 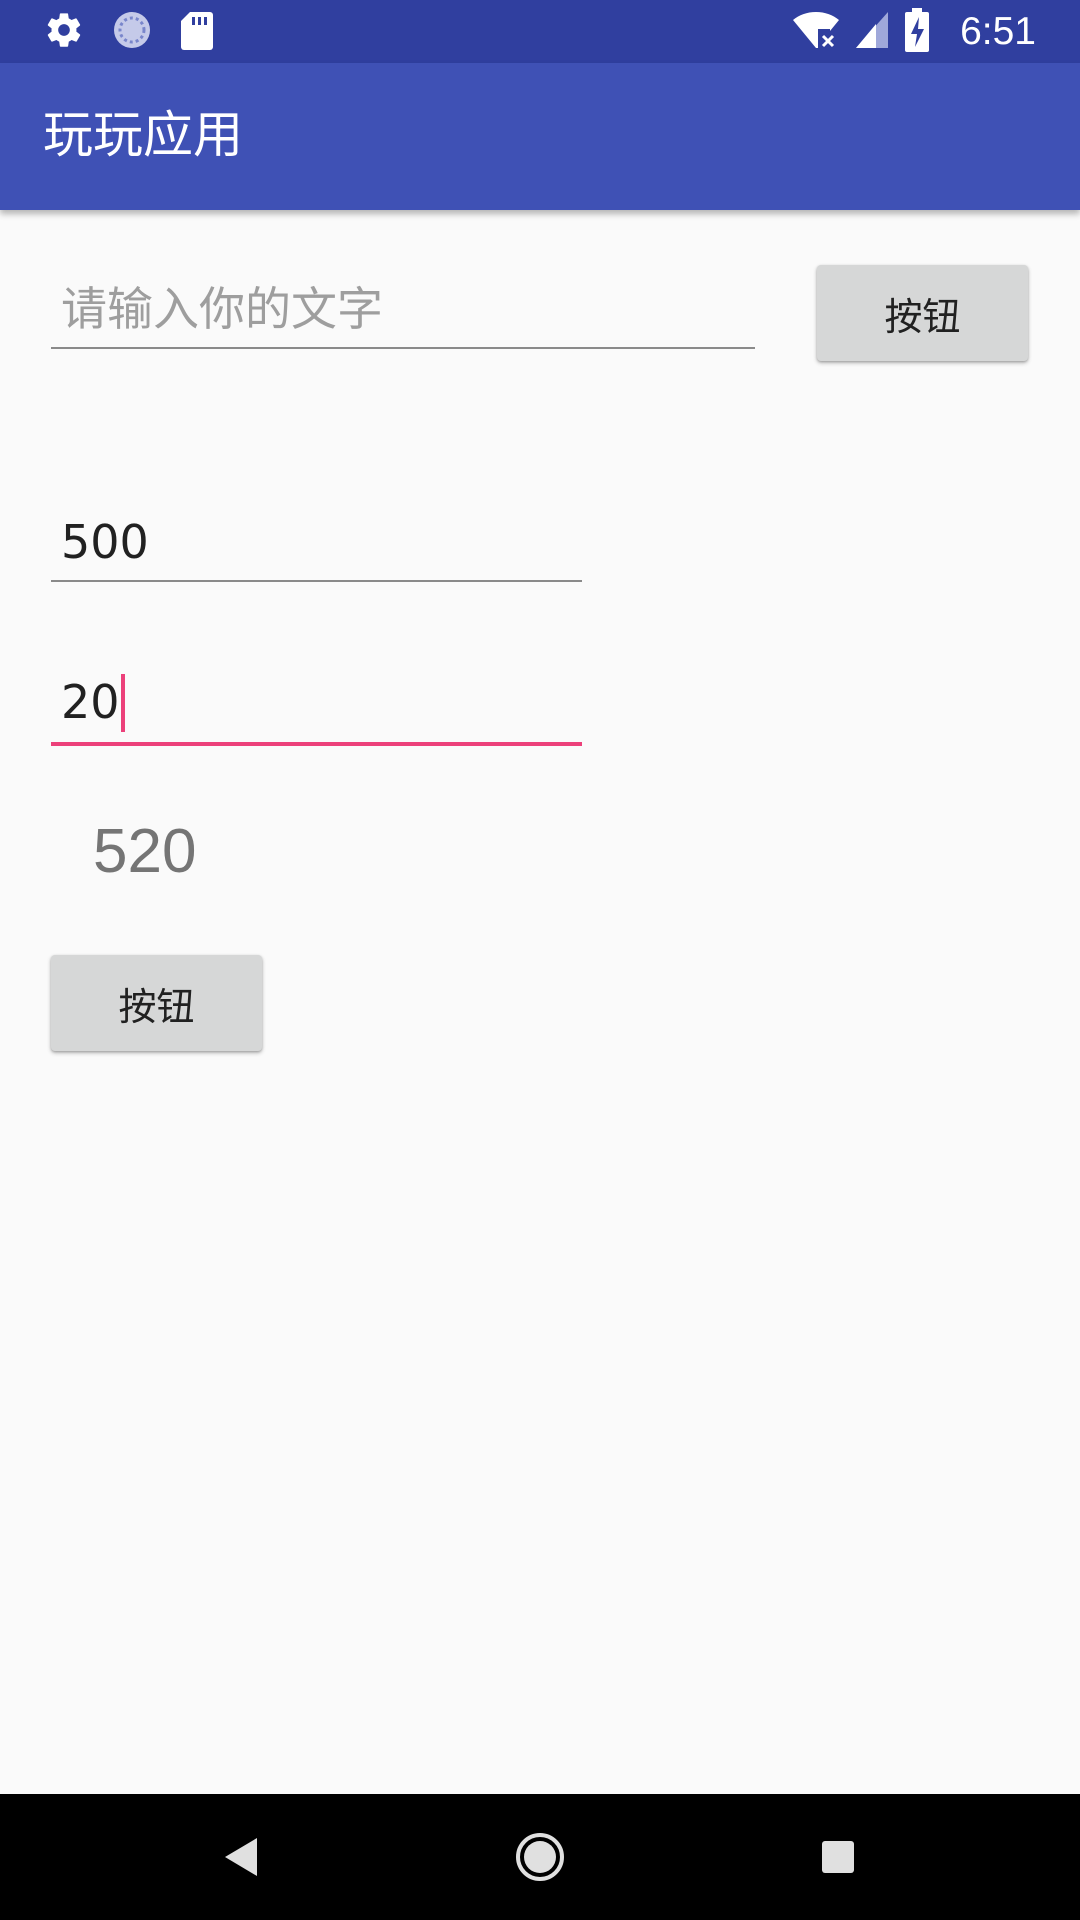 What do you see at coordinates (316, 709) in the screenshot?
I see `number-input-2: 20` at bounding box center [316, 709].